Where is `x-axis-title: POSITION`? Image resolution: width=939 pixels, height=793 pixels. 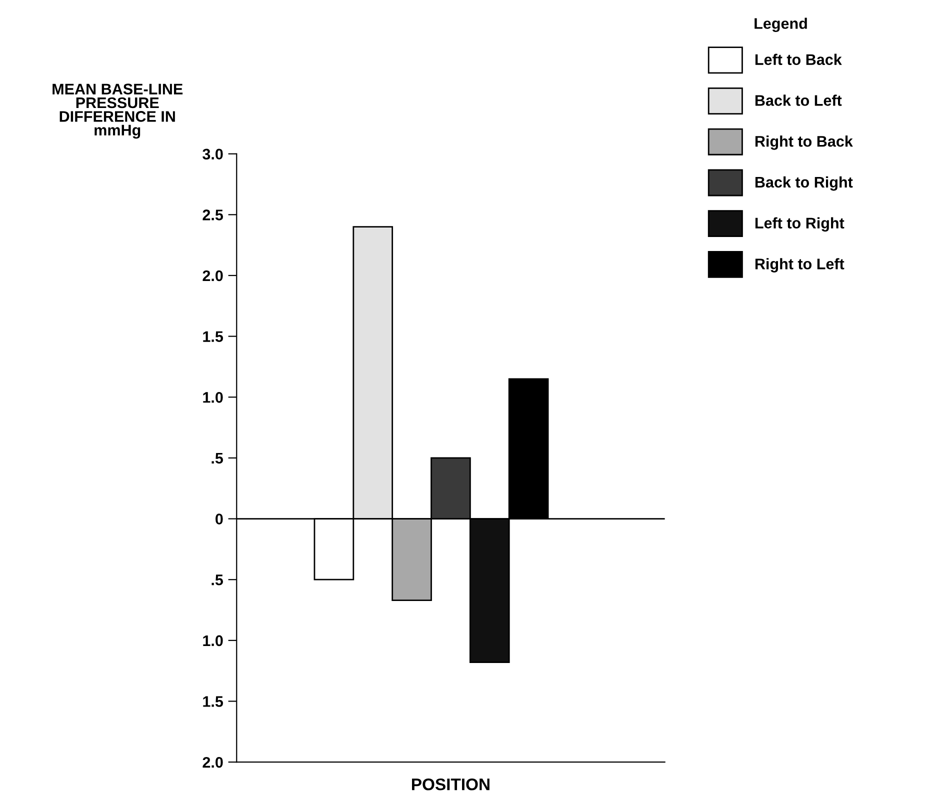
x-axis-title: POSITION is located at coordinates (451, 784).